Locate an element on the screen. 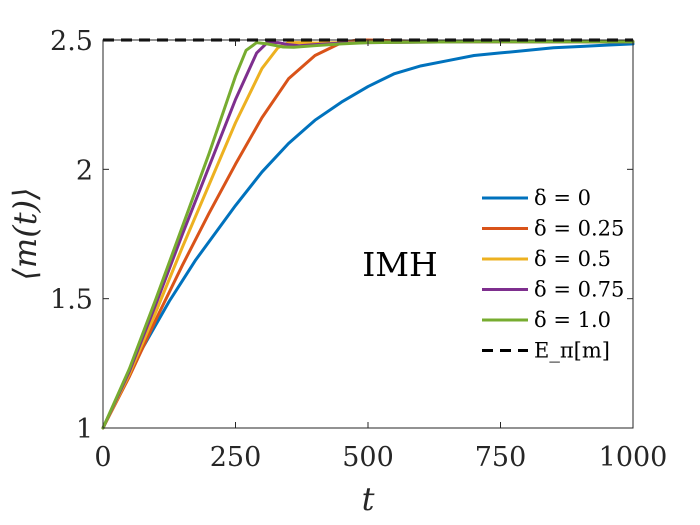  x-axis-label: t is located at coordinates (368, 499).